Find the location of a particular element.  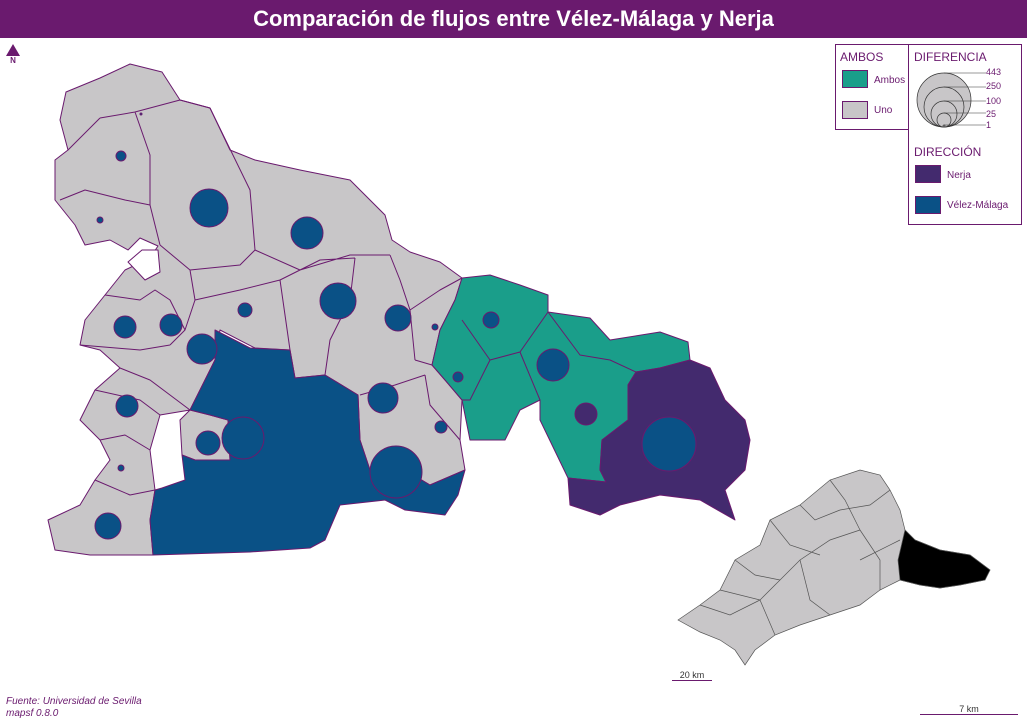

credits-software: mapsf 0.8.0 is located at coordinates (32, 713).